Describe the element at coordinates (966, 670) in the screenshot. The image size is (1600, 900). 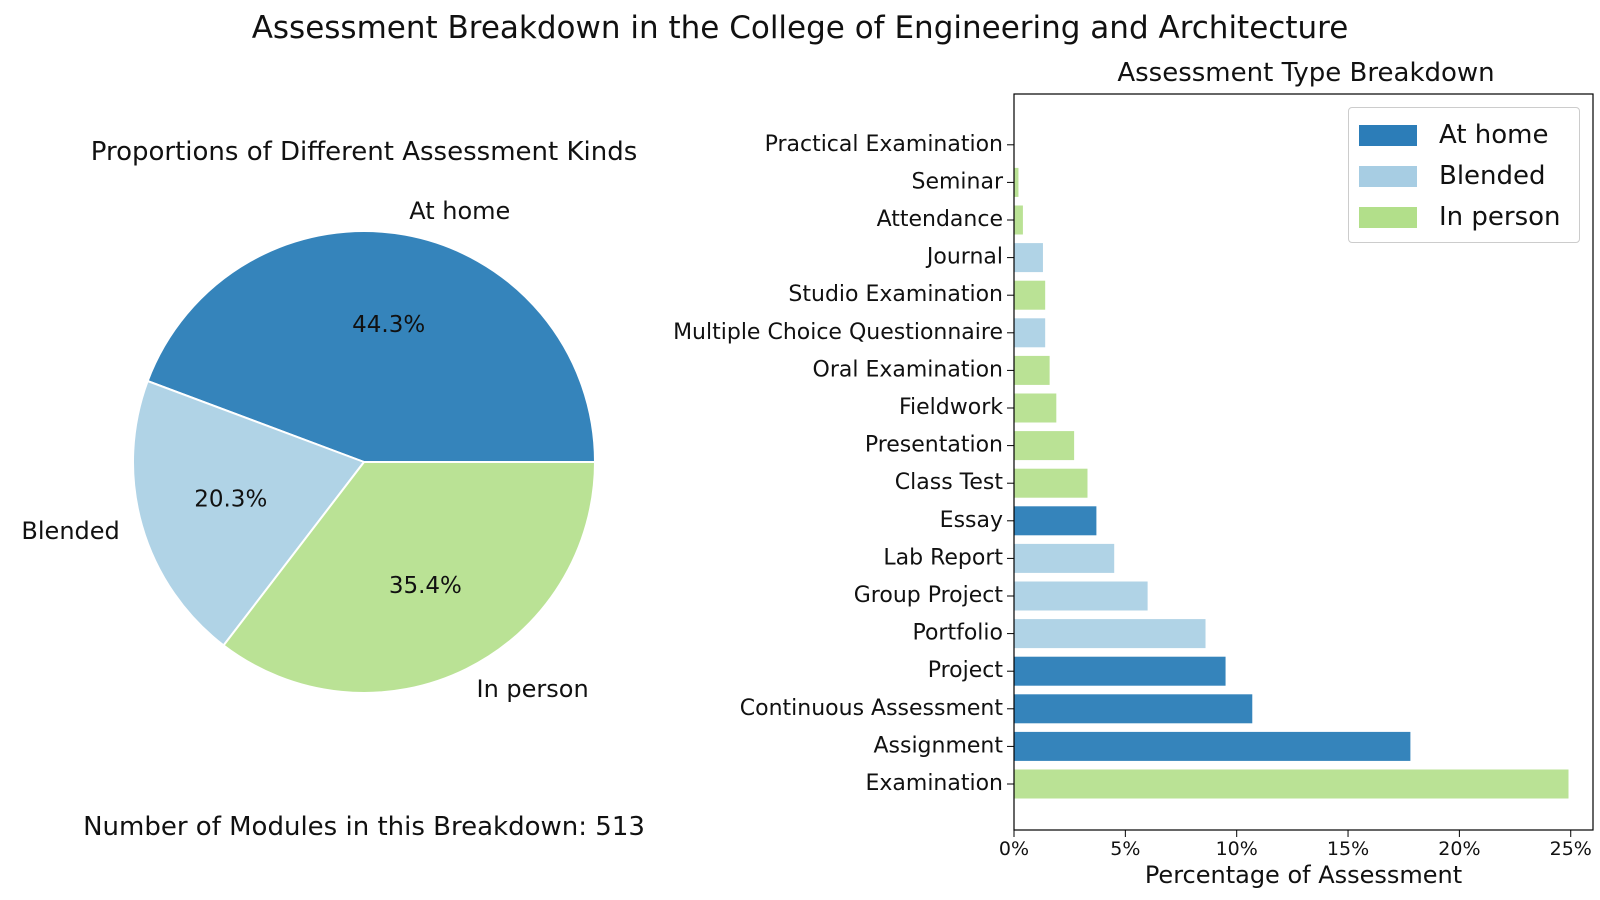
I see `y-tick-label-project: Project` at that location.